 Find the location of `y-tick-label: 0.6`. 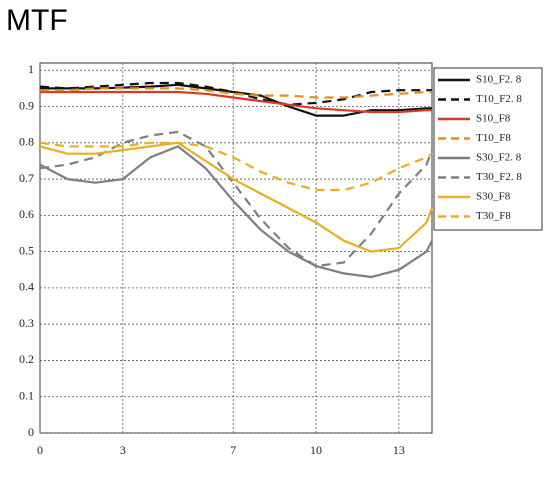

y-tick-label: 0.6 is located at coordinates (26, 214).